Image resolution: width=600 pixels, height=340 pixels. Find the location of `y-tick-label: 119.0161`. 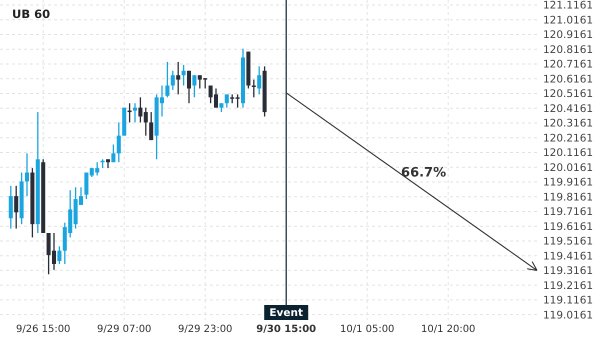

y-tick-label: 119.0161 is located at coordinates (568, 315).